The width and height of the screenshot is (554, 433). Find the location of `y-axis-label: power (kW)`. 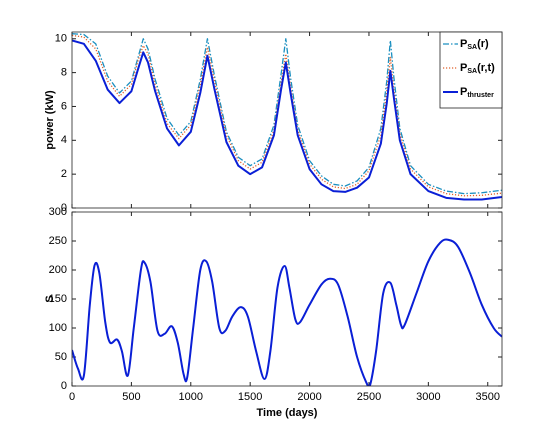

y-axis-label: power (kW) is located at coordinates (50, 120).